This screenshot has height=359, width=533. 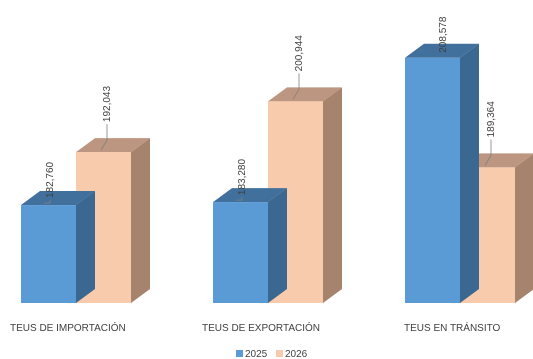 What do you see at coordinates (68, 327) in the screenshot?
I see `category-label-teus-de-importacion: TEUS DE IMPORTACIÓN` at bounding box center [68, 327].